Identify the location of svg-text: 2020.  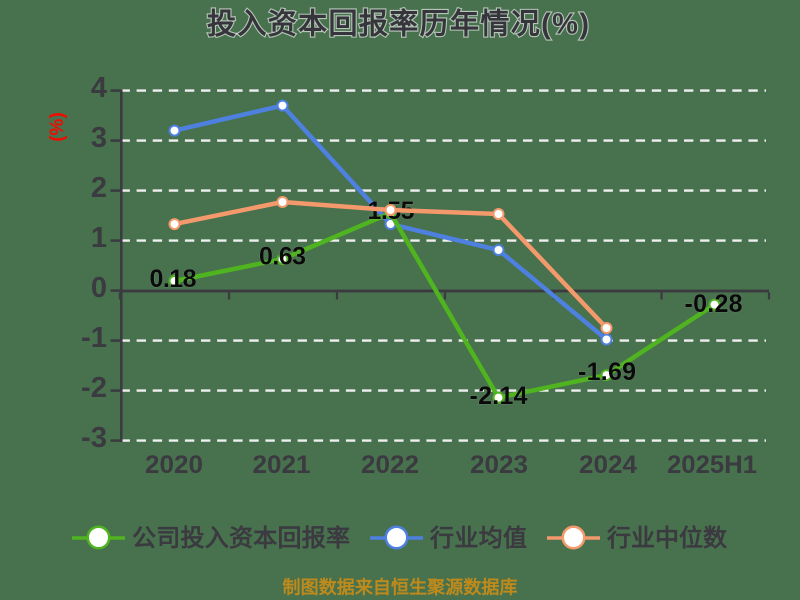
(174, 465).